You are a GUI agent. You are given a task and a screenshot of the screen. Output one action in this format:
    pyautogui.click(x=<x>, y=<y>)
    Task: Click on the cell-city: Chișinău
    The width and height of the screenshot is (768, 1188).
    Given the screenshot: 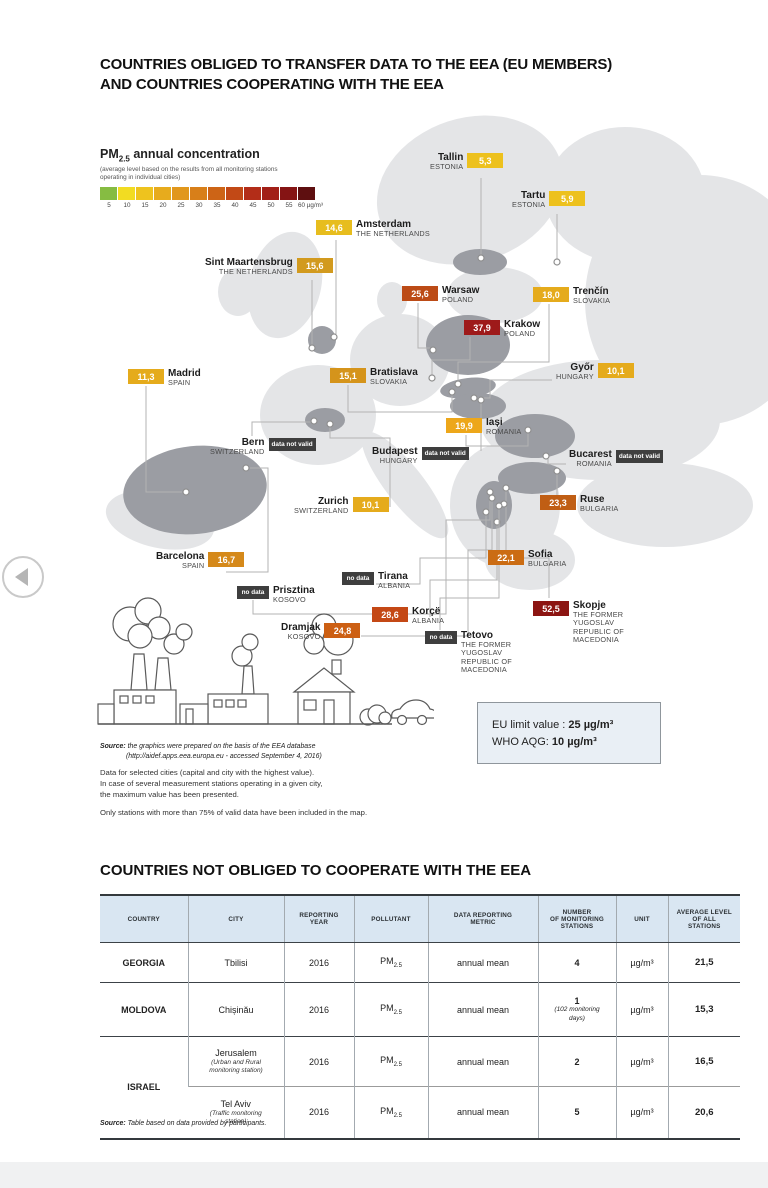 What is the action you would take?
    pyautogui.click(x=235, y=1009)
    